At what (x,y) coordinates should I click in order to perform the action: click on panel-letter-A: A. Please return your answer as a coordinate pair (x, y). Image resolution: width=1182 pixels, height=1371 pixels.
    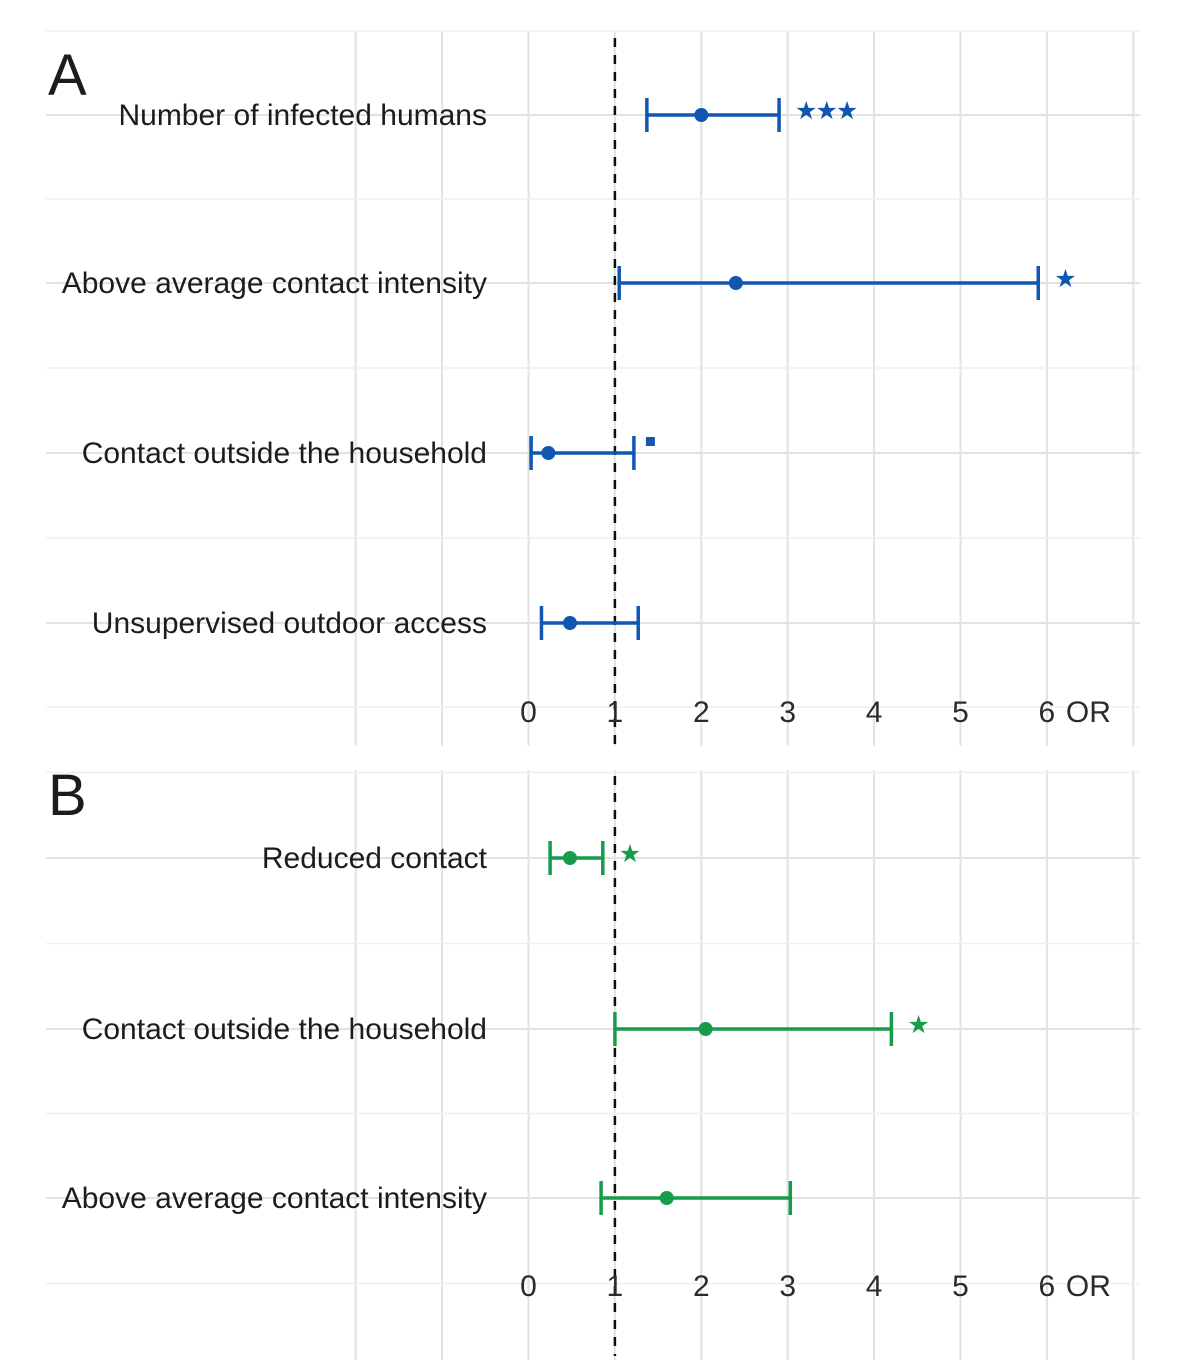
    Looking at the image, I should click on (67, 75).